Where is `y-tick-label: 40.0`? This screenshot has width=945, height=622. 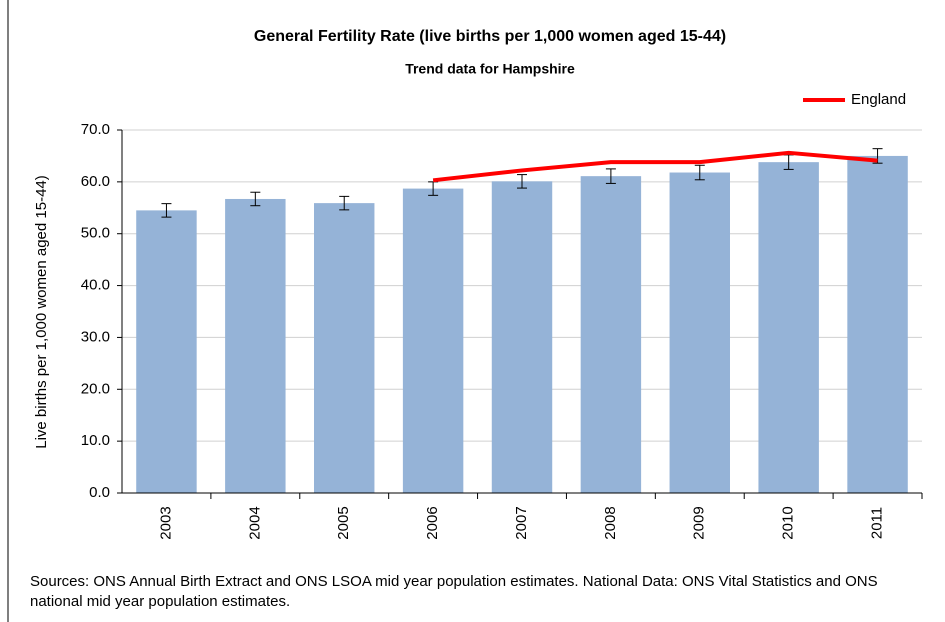 y-tick-label: 40.0 is located at coordinates (95, 285).